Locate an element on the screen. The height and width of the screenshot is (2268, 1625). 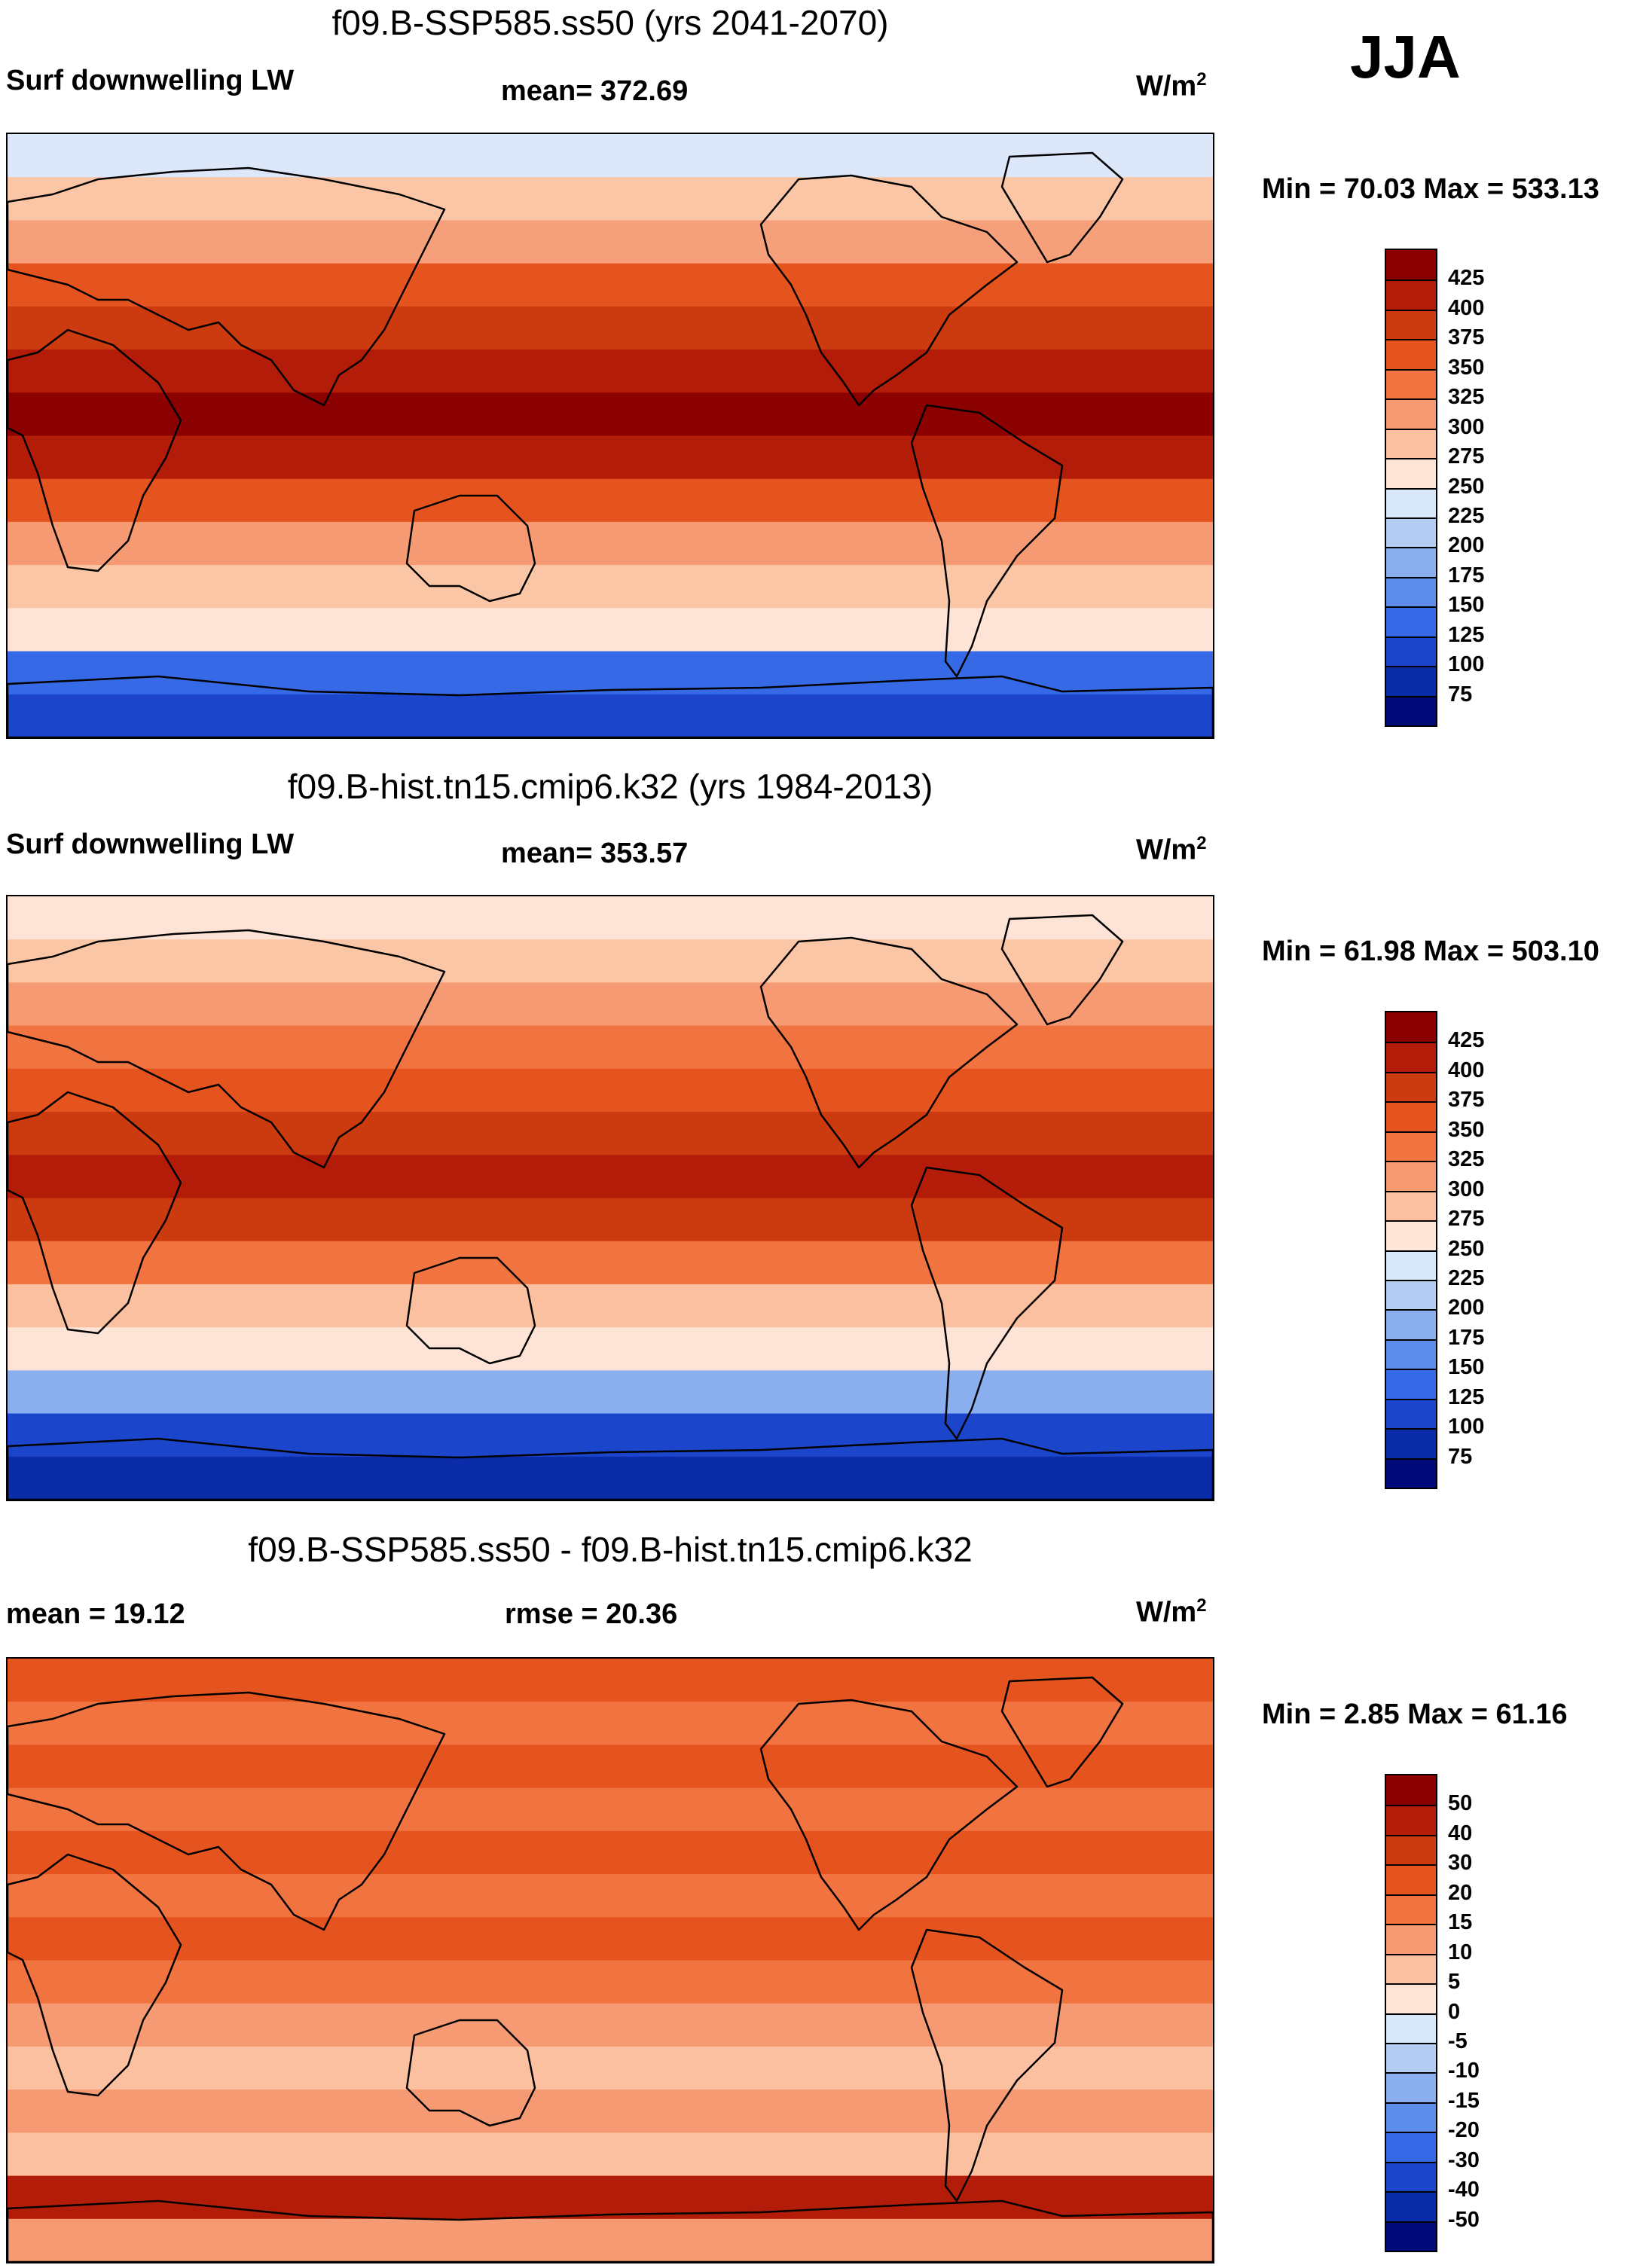
colorbar-tick-label: -20 is located at coordinates (1464, 2130).